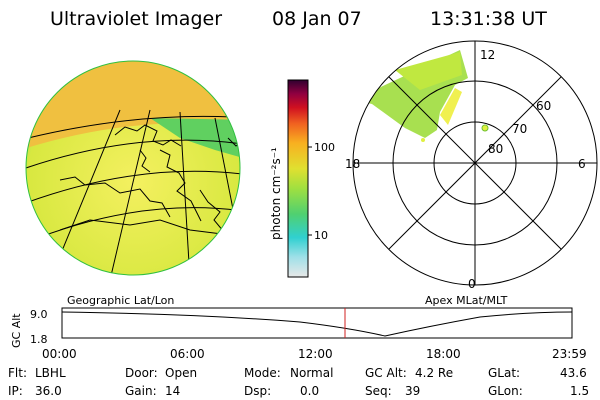 This screenshot has height=400, width=600. I want to click on mlt-label-12: 12, so click(487, 55).